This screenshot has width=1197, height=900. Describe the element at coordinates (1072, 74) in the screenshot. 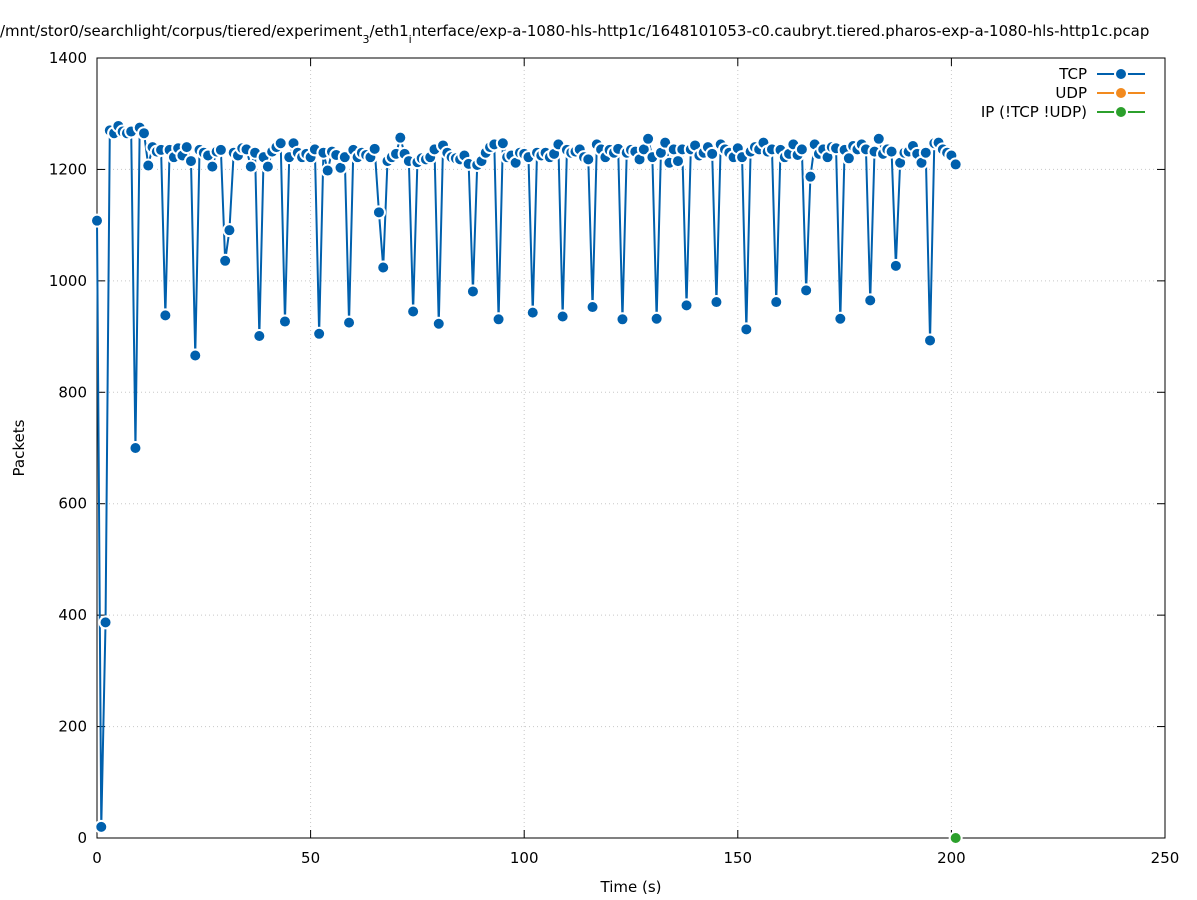

I see `legend-label: TCP` at that location.